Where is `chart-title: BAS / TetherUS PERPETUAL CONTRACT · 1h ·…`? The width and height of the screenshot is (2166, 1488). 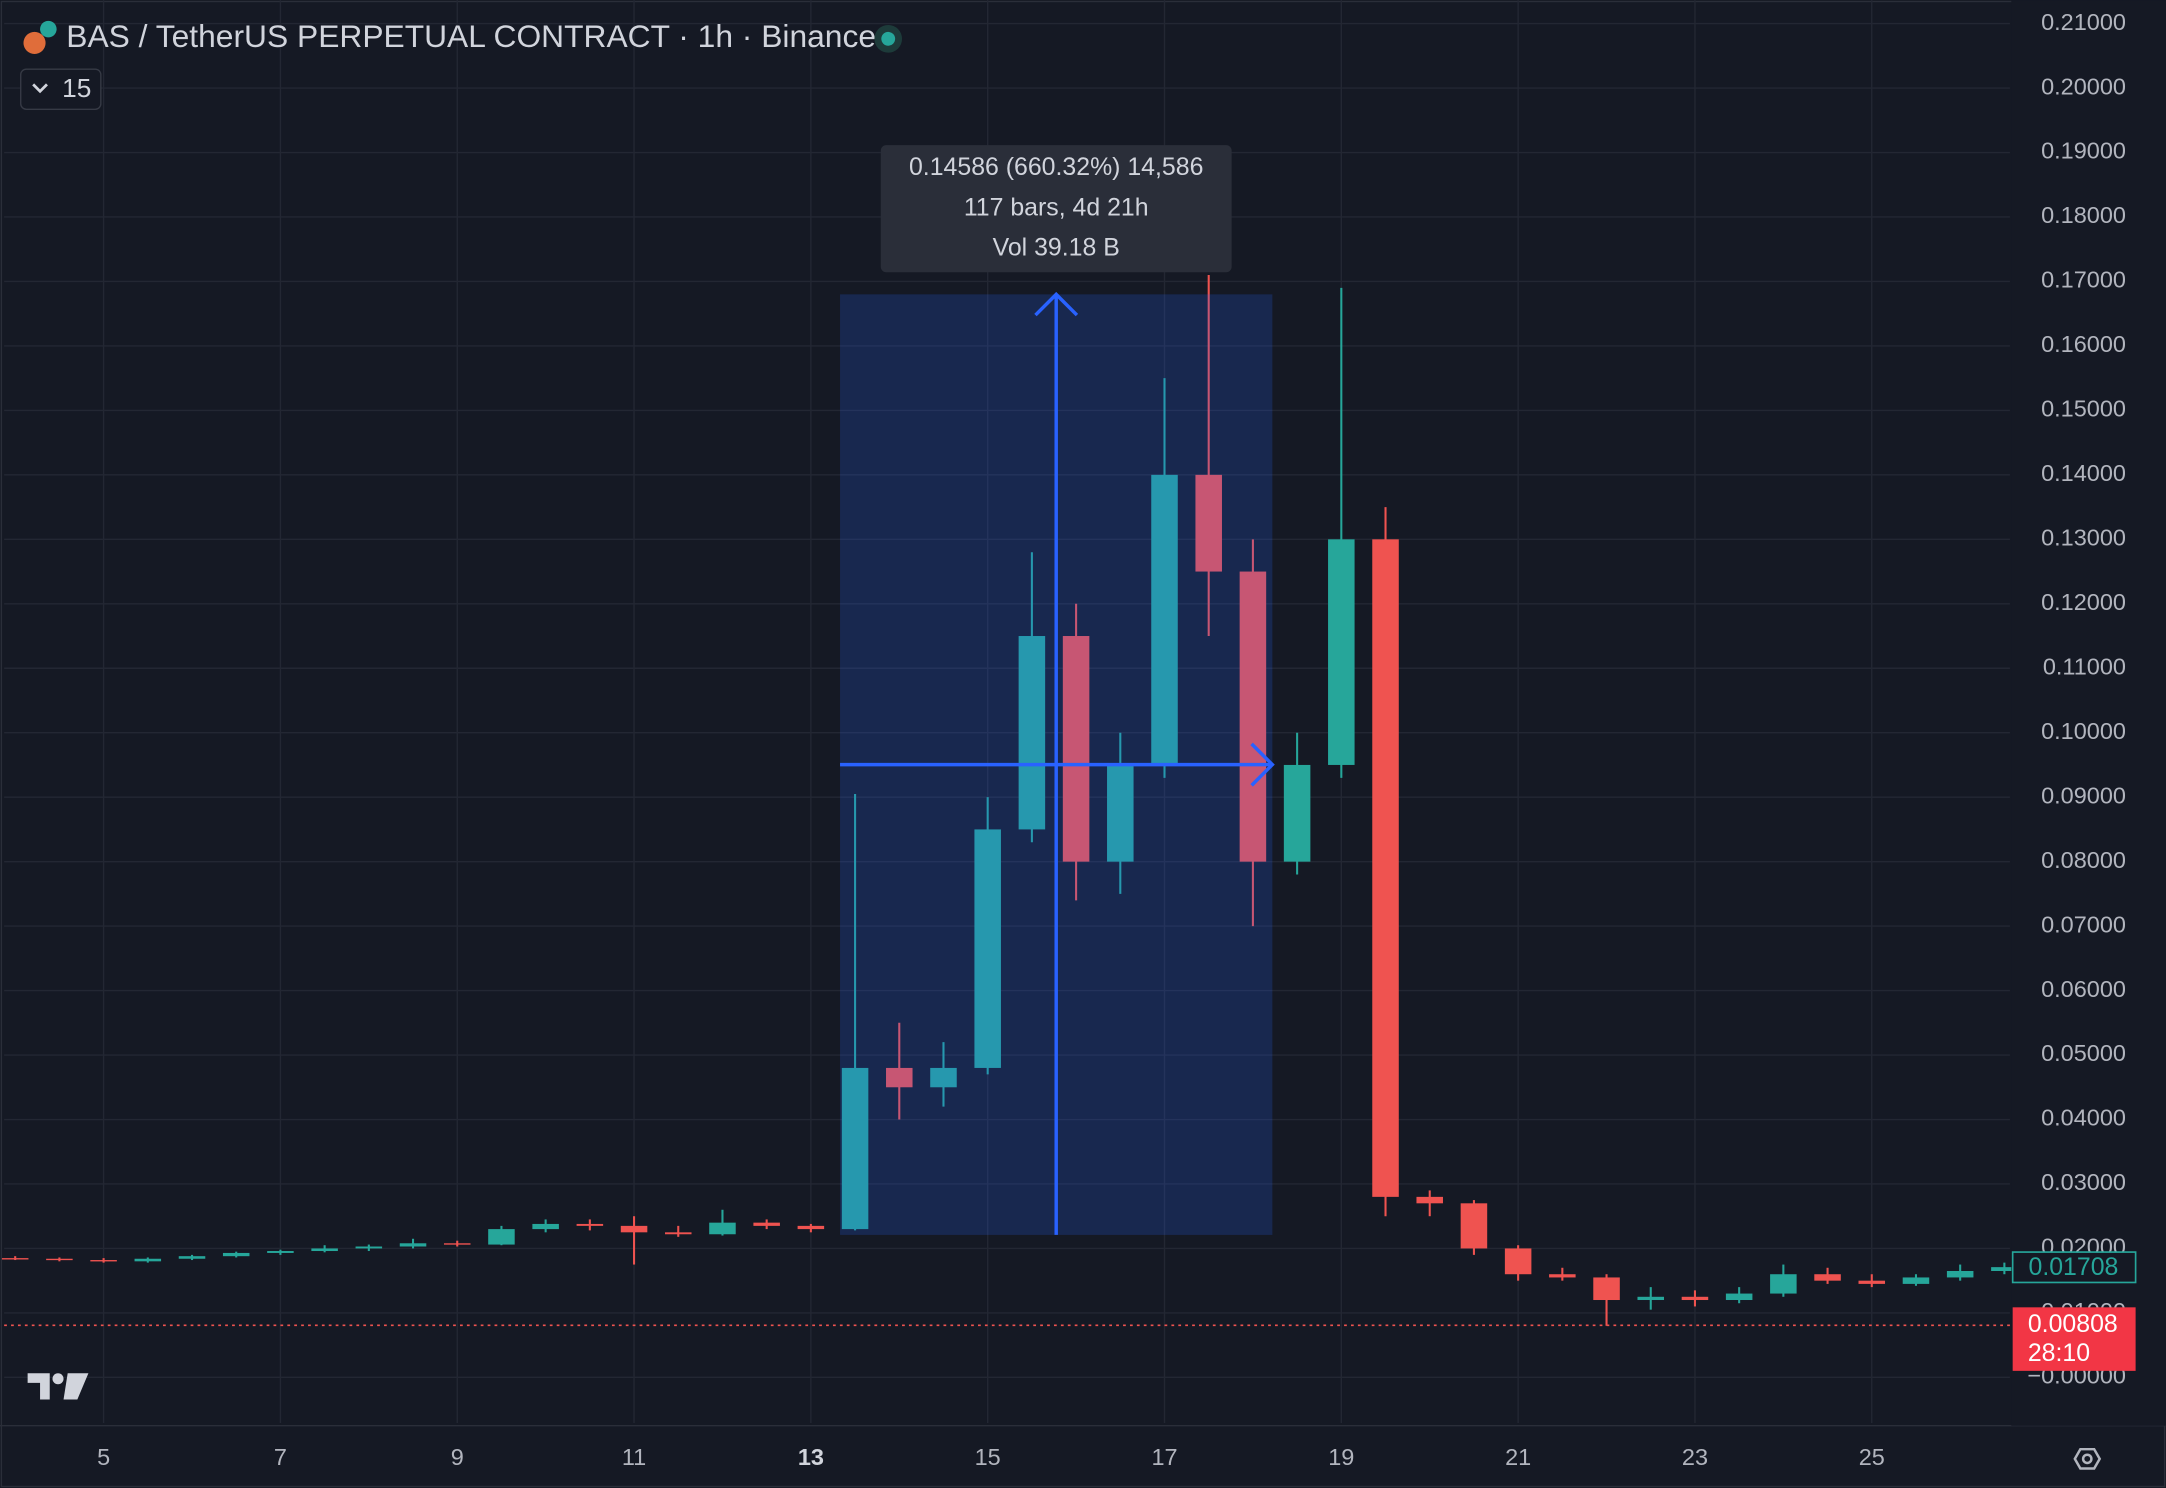
chart-title: BAS / TetherUS PERPETUAL CONTRACT · 1h ·… is located at coordinates (471, 36).